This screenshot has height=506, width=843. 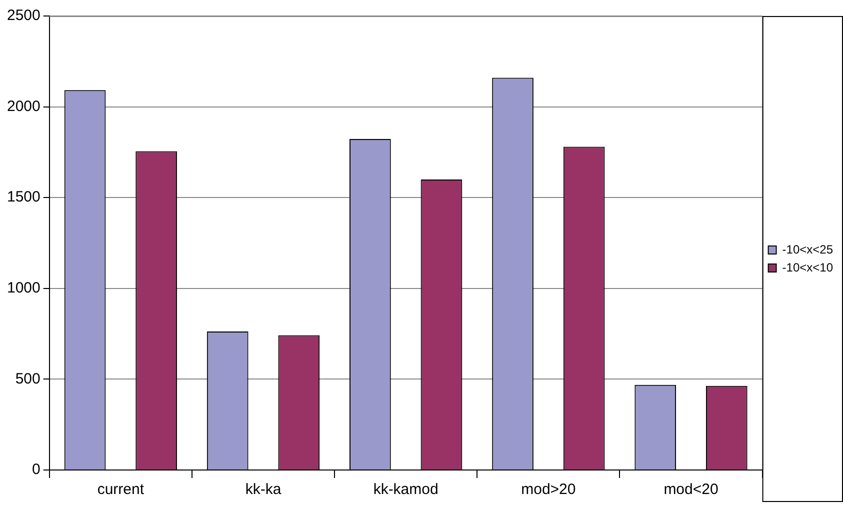 I want to click on y-tick-label: 0, so click(x=36, y=469).